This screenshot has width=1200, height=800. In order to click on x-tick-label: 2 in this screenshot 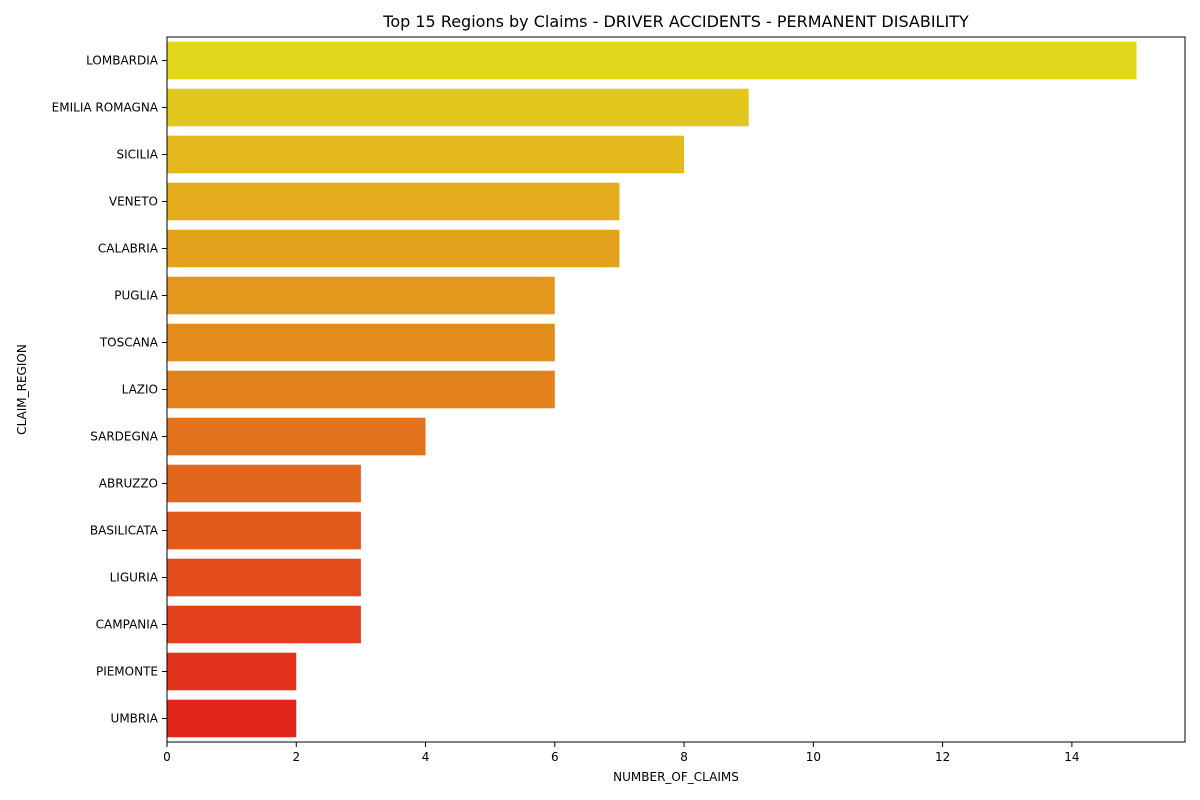, I will do `click(296, 757)`.